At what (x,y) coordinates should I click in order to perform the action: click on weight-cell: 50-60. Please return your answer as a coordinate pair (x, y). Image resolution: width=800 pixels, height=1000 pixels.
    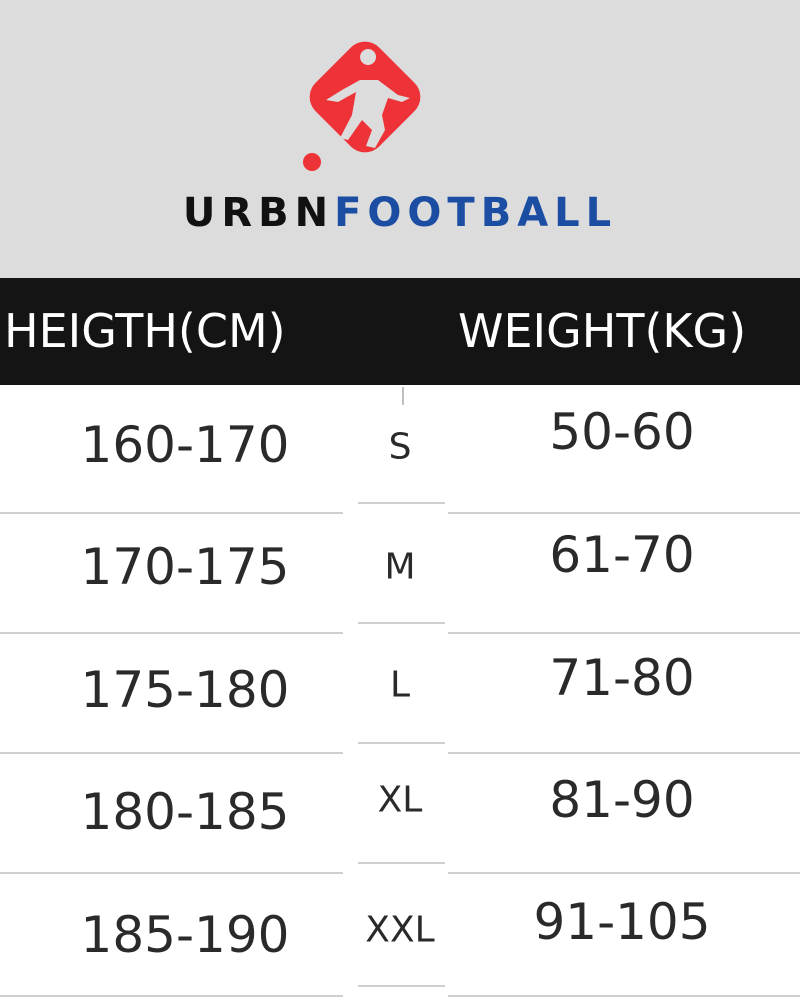
    Looking at the image, I should click on (622, 432).